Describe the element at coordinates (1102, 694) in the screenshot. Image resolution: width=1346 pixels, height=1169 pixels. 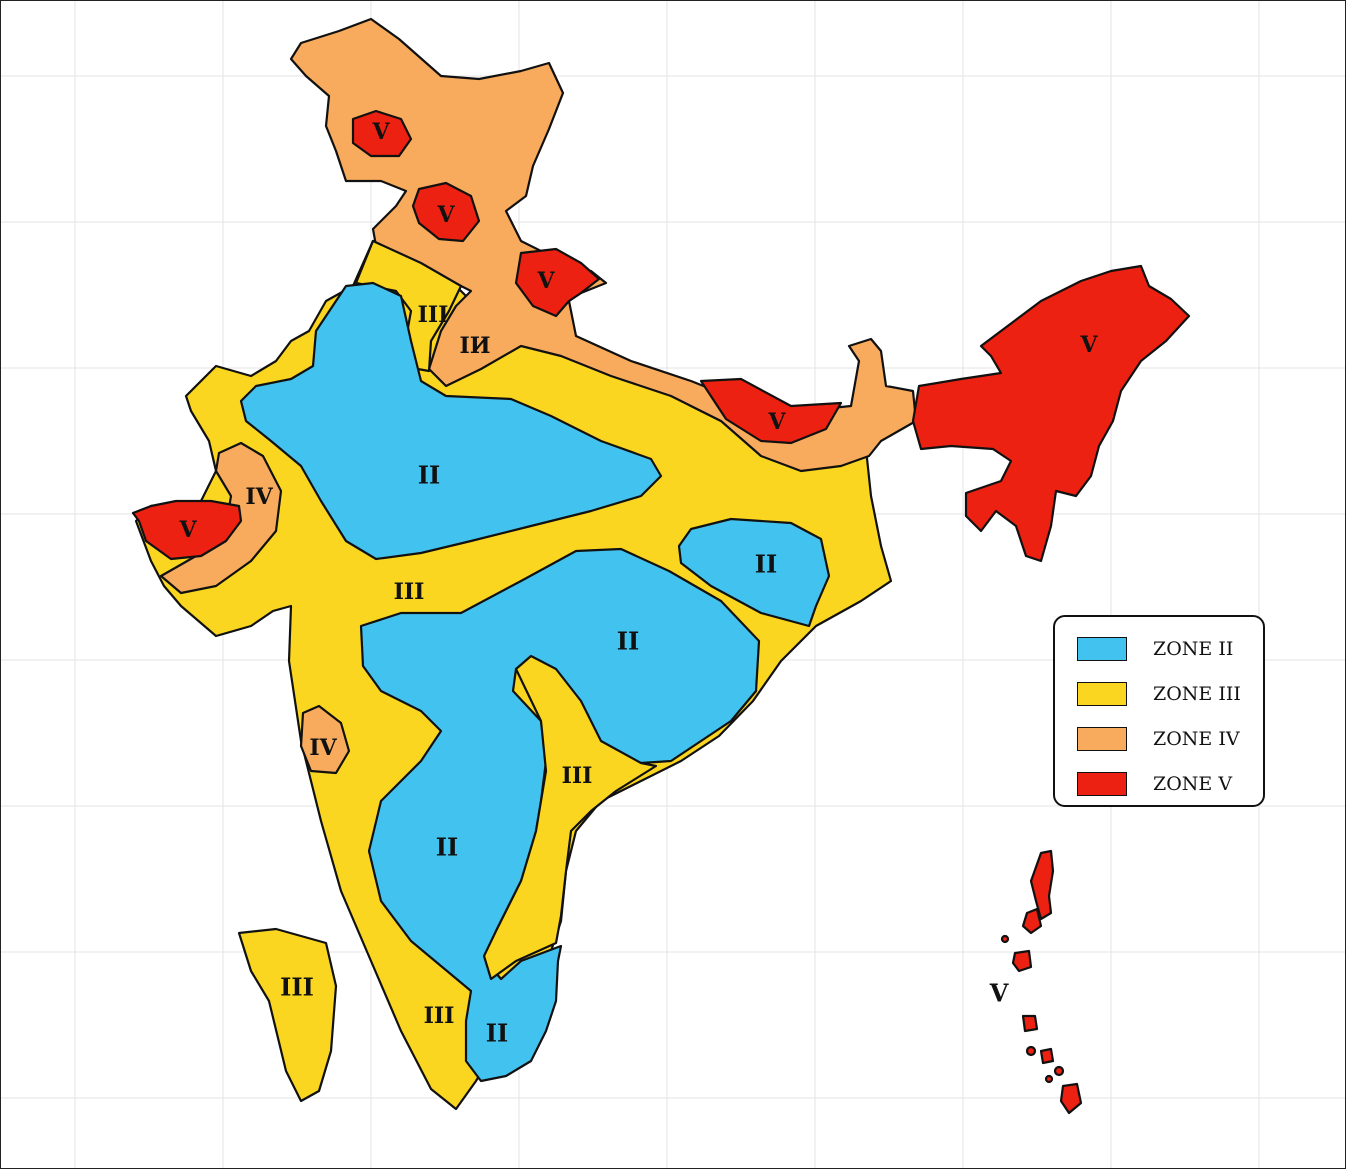
I see `legend-swatch-zone-iii` at that location.